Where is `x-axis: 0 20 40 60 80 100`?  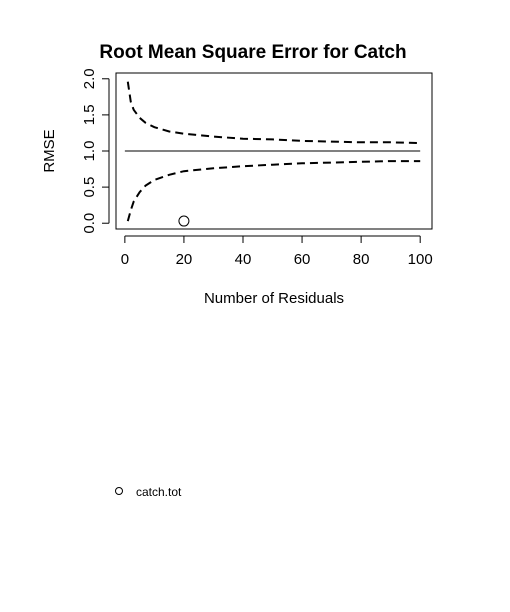 x-axis: 0 20 40 60 80 100 is located at coordinates (277, 251).